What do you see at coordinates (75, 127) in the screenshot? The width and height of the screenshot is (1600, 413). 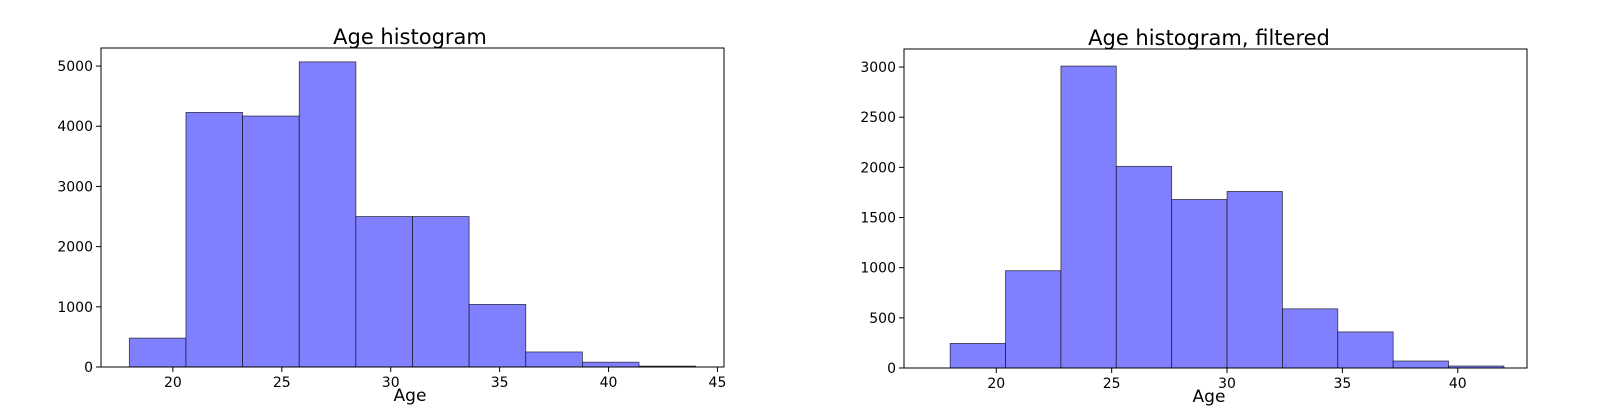 I see `y-tick-label: 4000` at bounding box center [75, 127].